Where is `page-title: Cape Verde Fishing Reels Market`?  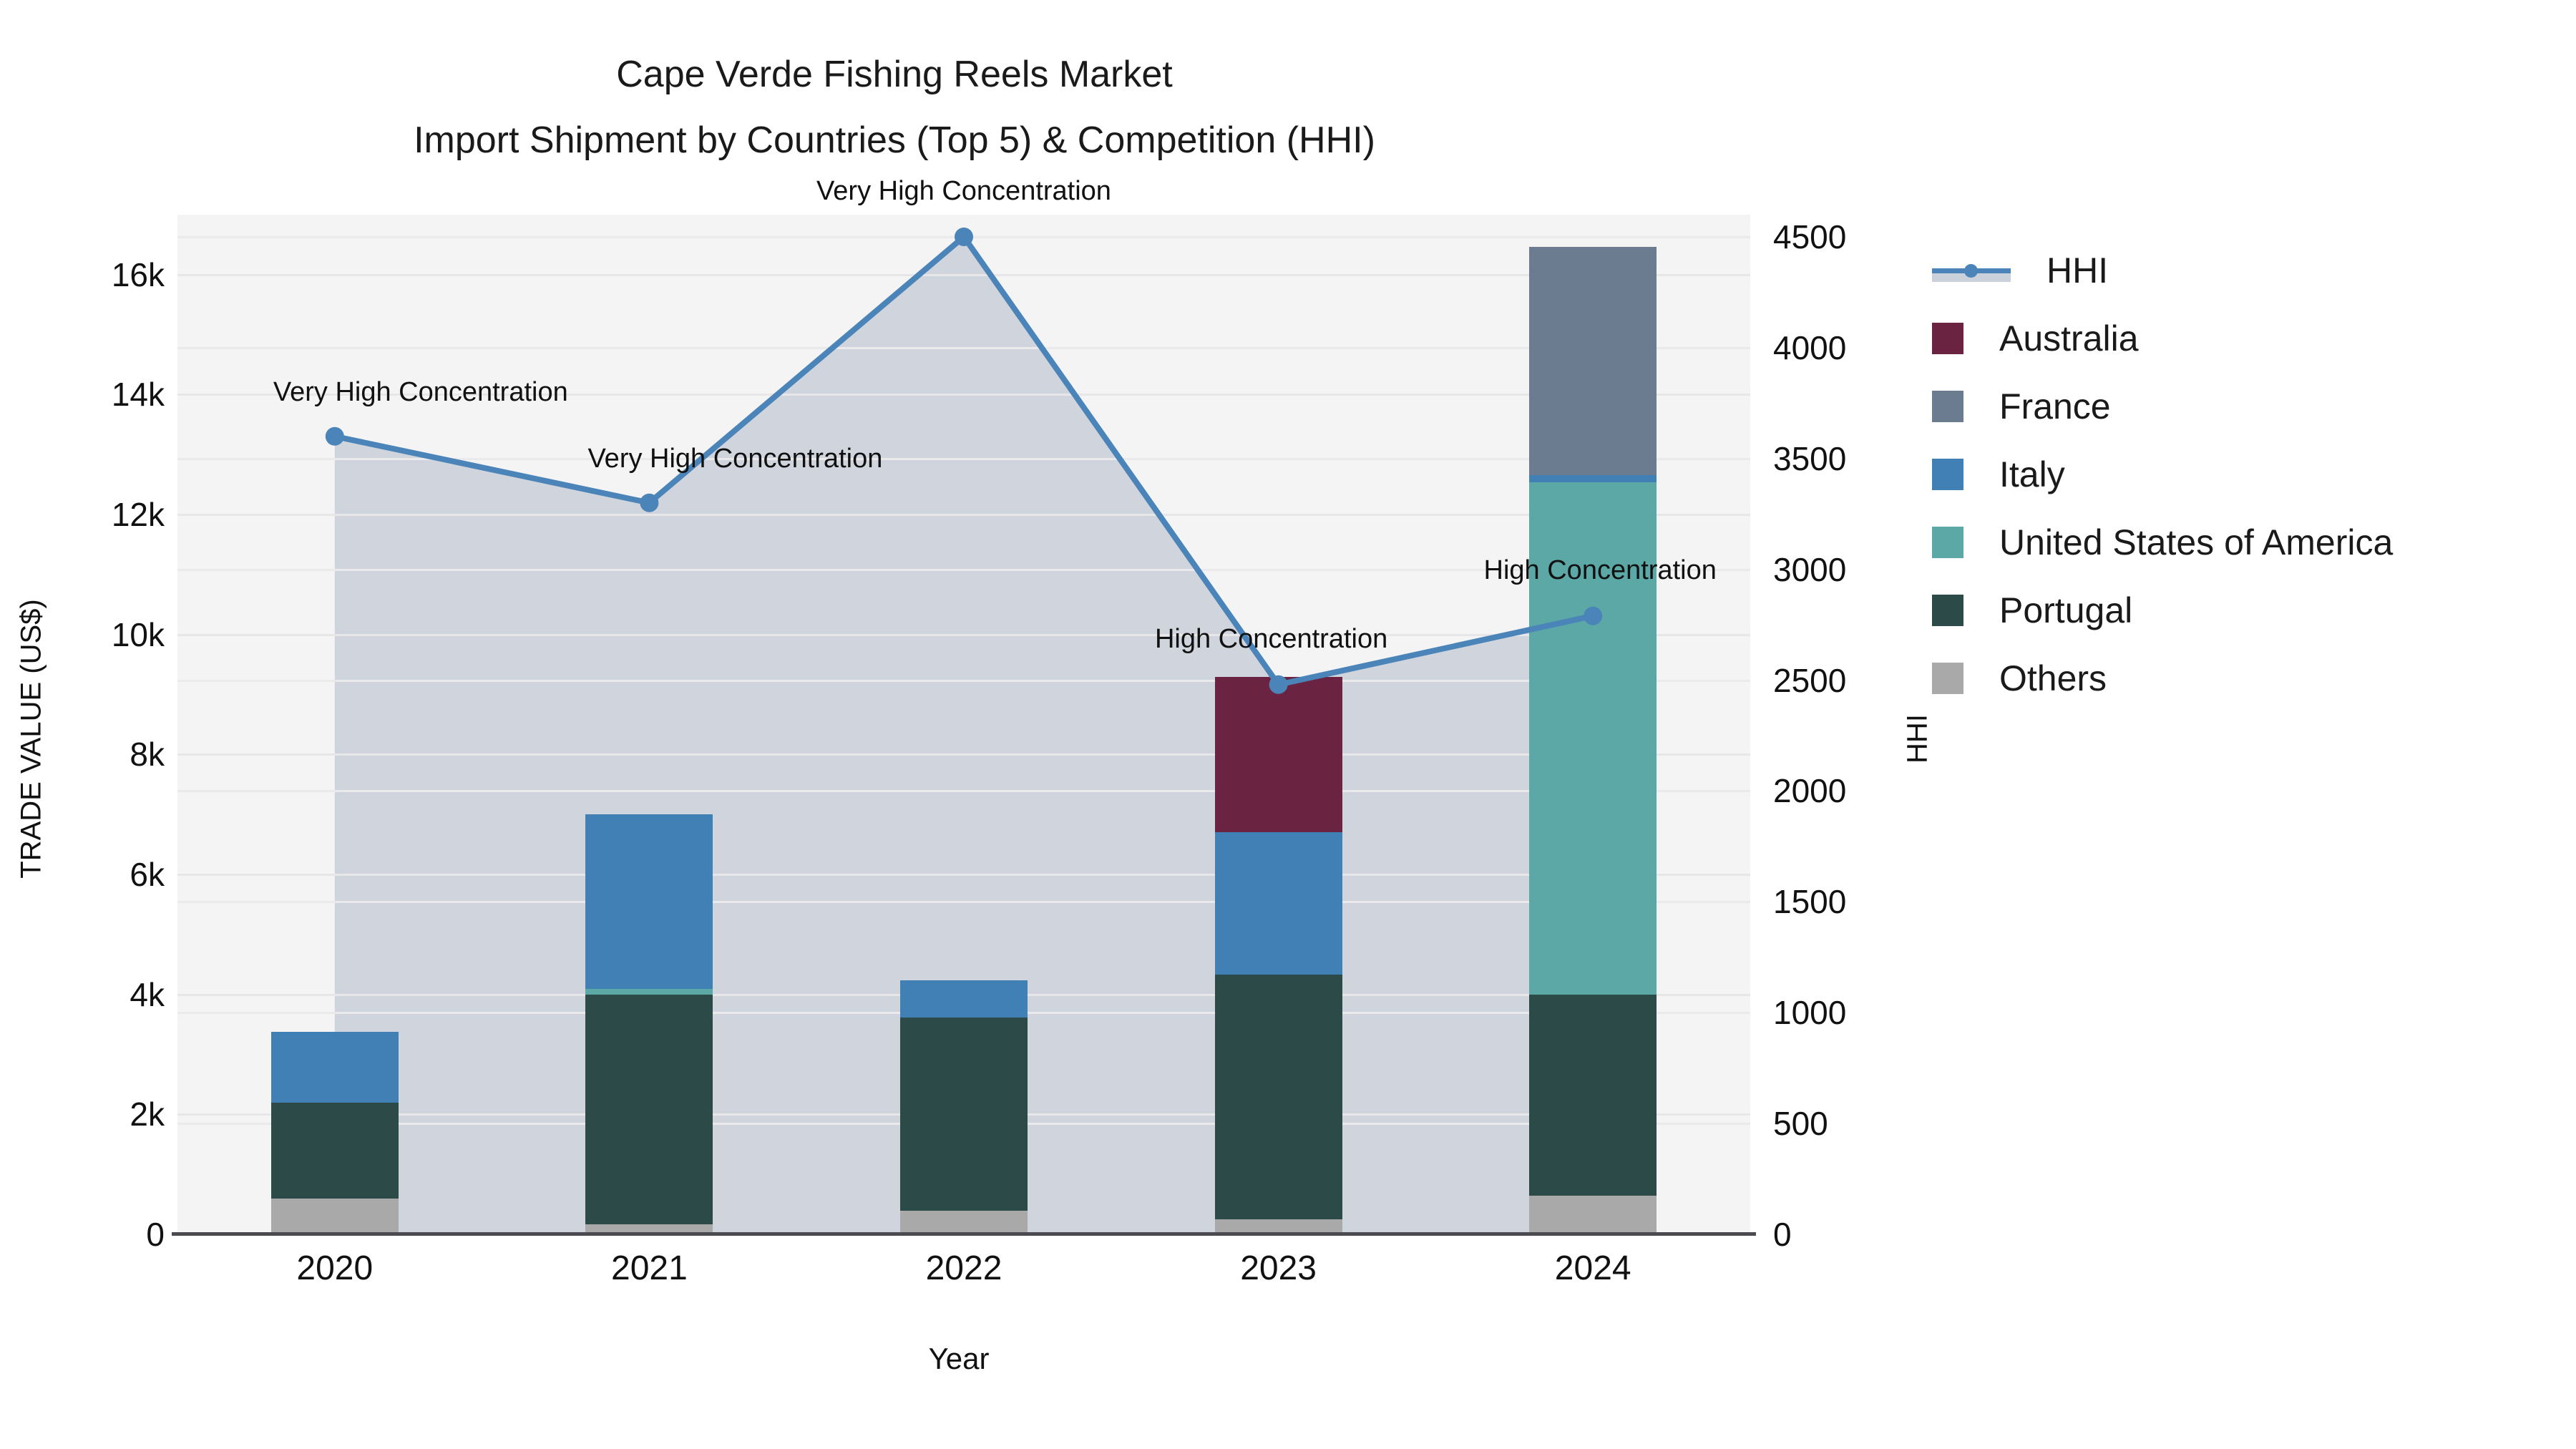 page-title: Cape Verde Fishing Reels Market is located at coordinates (894, 74).